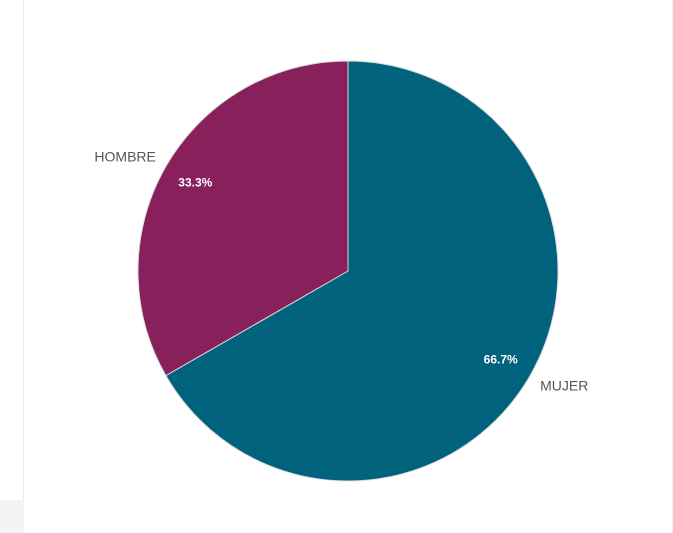  I want to click on pie-value-label-mujer: 66.7%, so click(501, 359).